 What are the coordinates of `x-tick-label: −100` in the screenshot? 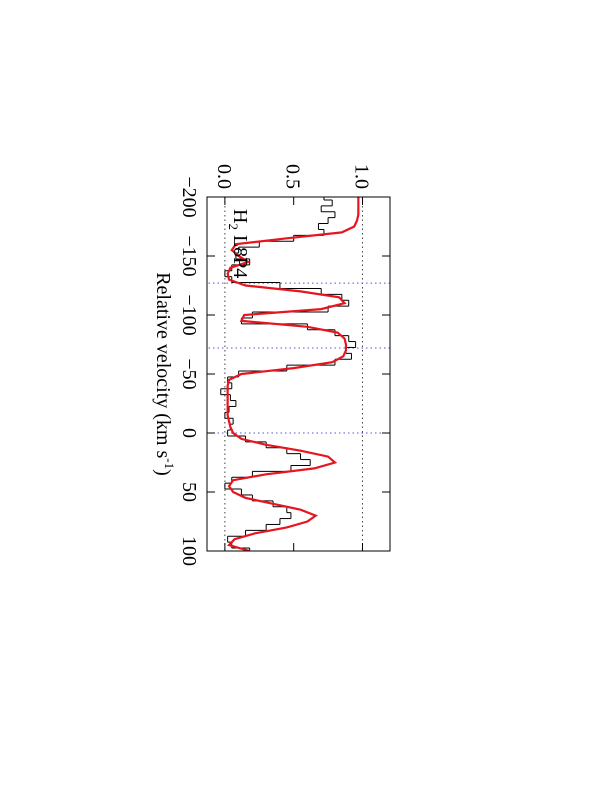 It's located at (189, 314).